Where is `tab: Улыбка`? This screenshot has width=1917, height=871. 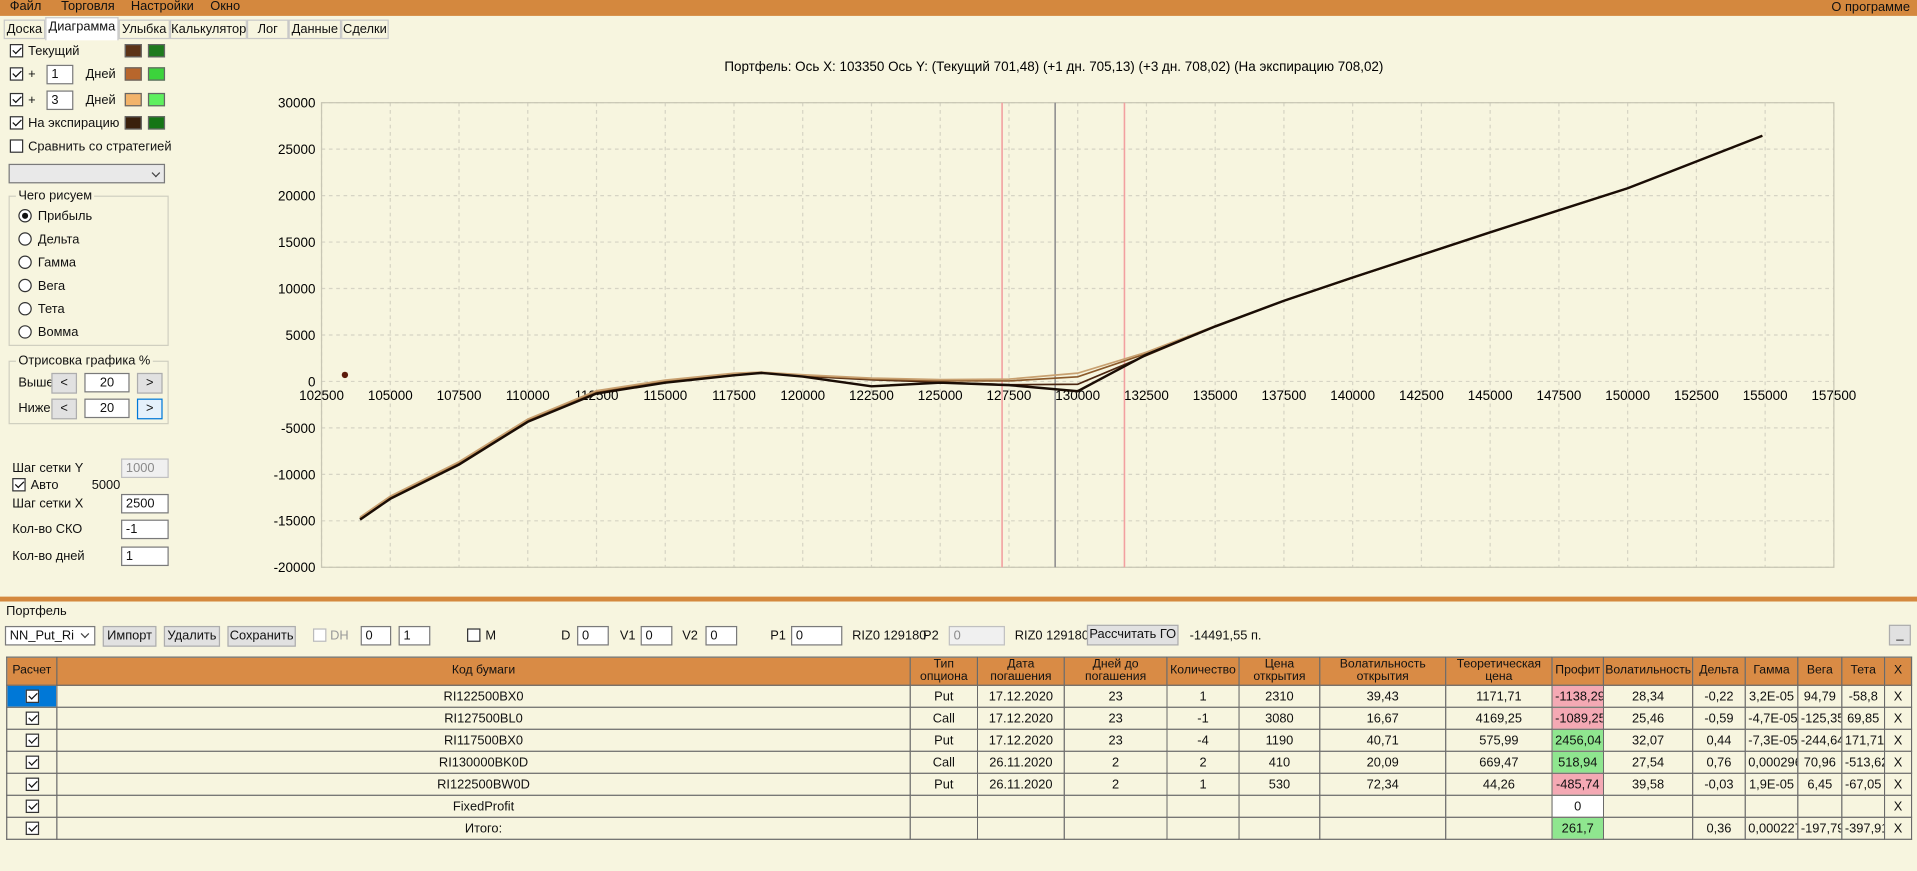
tab: Улыбка is located at coordinates (144, 29).